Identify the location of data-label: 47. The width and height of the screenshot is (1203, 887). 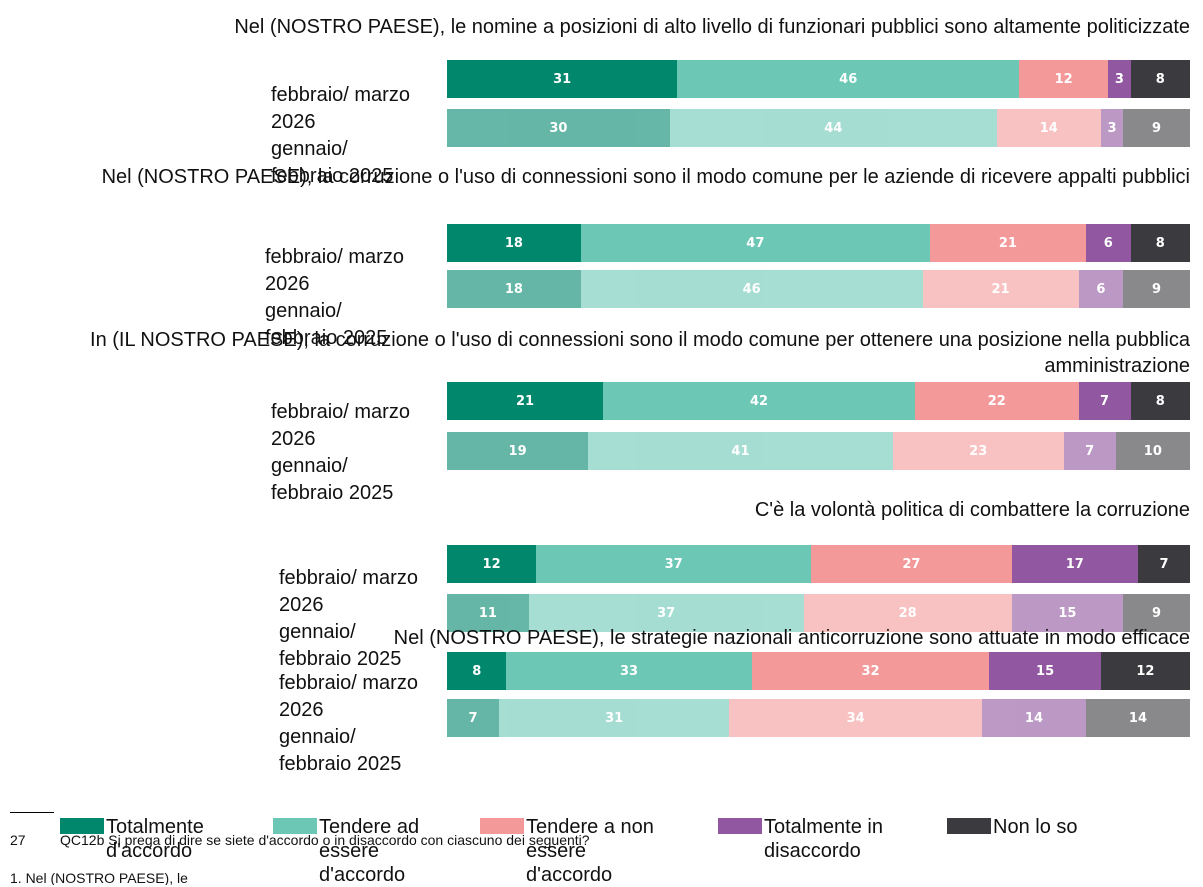
(755, 243).